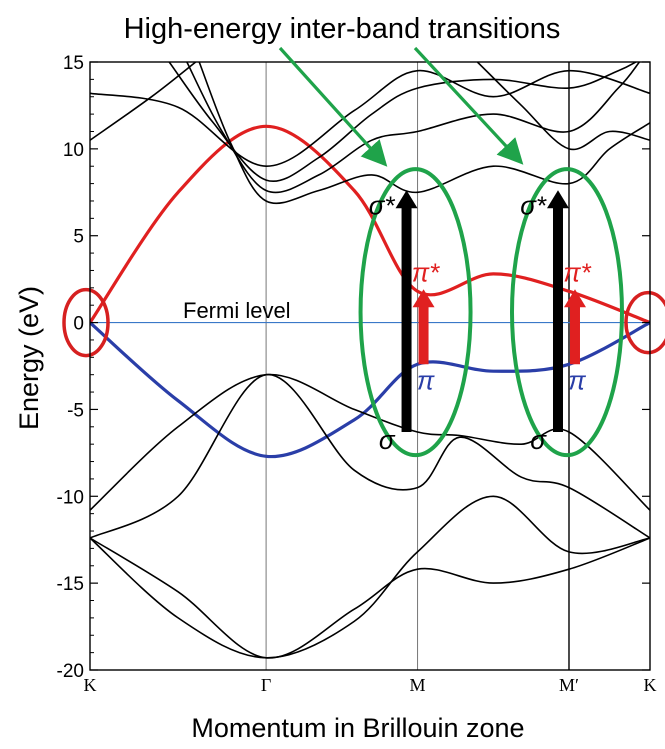 The height and width of the screenshot is (749, 665). Describe the element at coordinates (78, 237) in the screenshot. I see `y-tick-label: 5` at that location.